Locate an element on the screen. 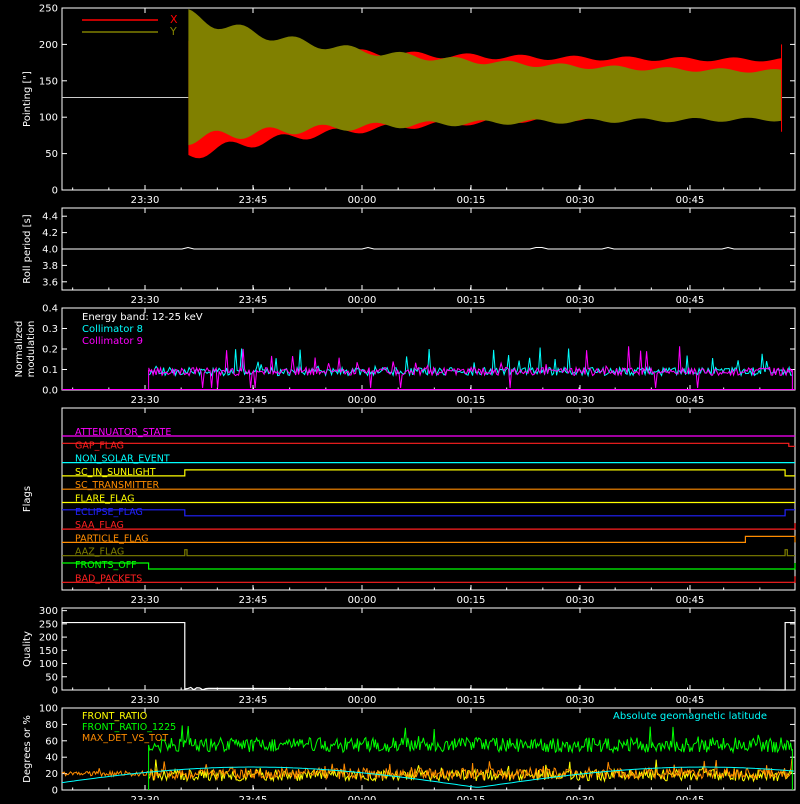 This screenshot has width=800, height=804. pointing-legend-label-y: Y is located at coordinates (173, 31).